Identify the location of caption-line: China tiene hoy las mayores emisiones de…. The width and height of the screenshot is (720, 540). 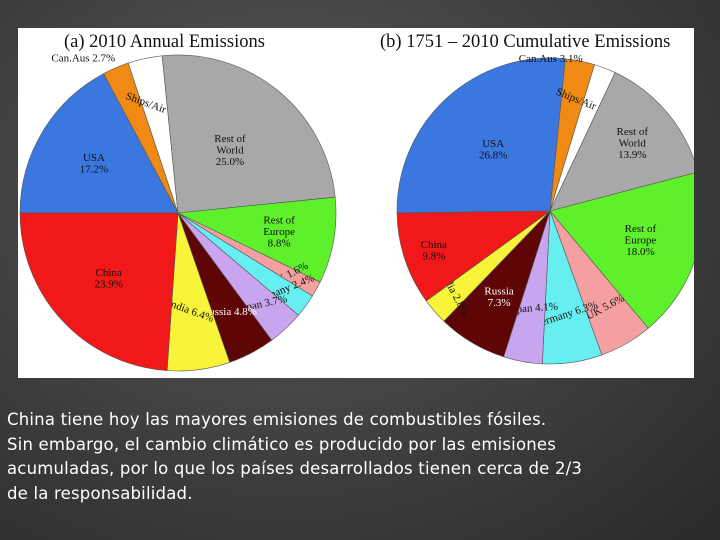
(277, 419).